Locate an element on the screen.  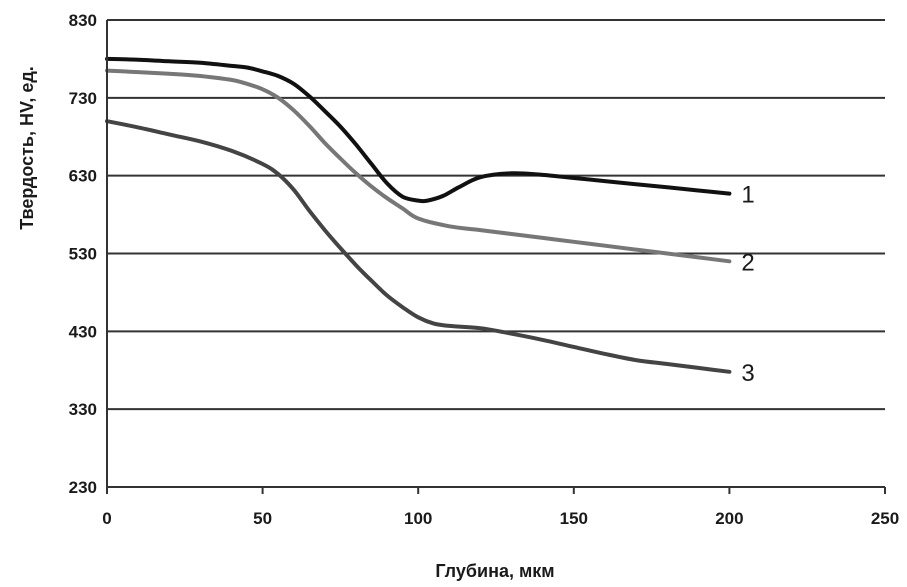
x-tick-label: 50 is located at coordinates (262, 518).